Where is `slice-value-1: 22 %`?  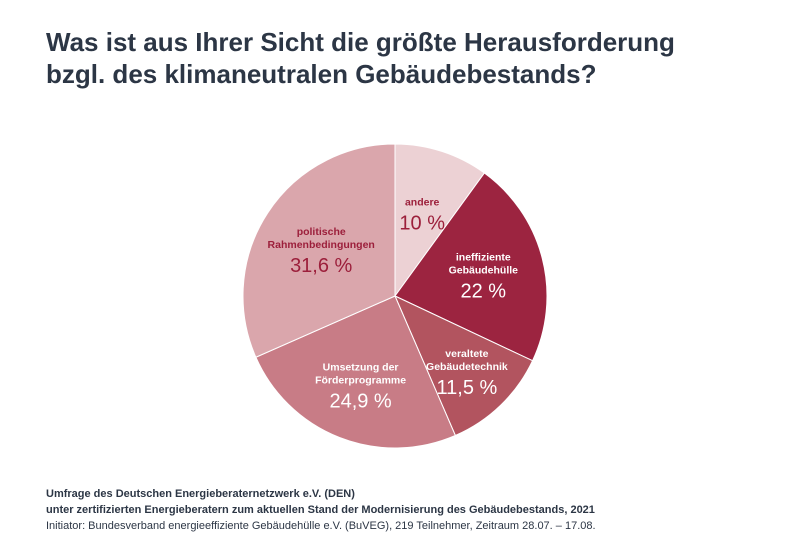
slice-value-1: 22 % is located at coordinates (484, 291).